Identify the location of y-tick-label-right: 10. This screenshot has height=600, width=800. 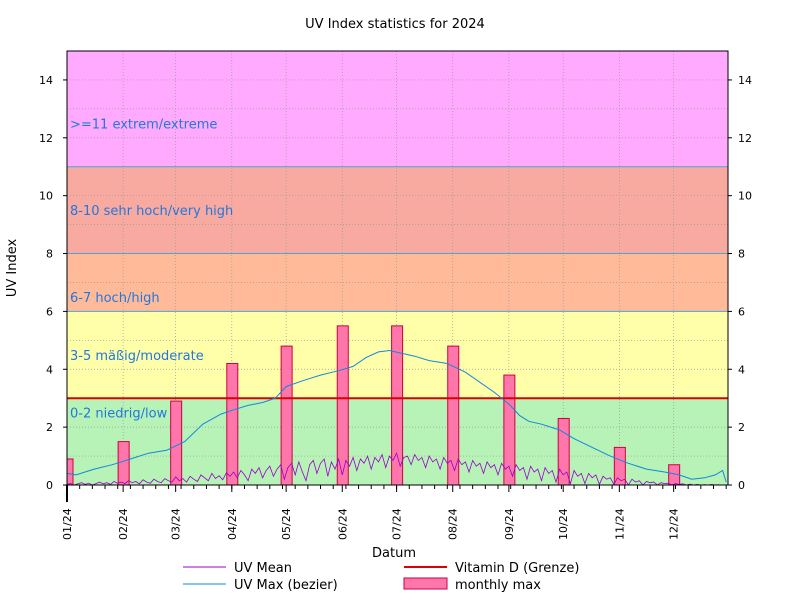
(745, 196).